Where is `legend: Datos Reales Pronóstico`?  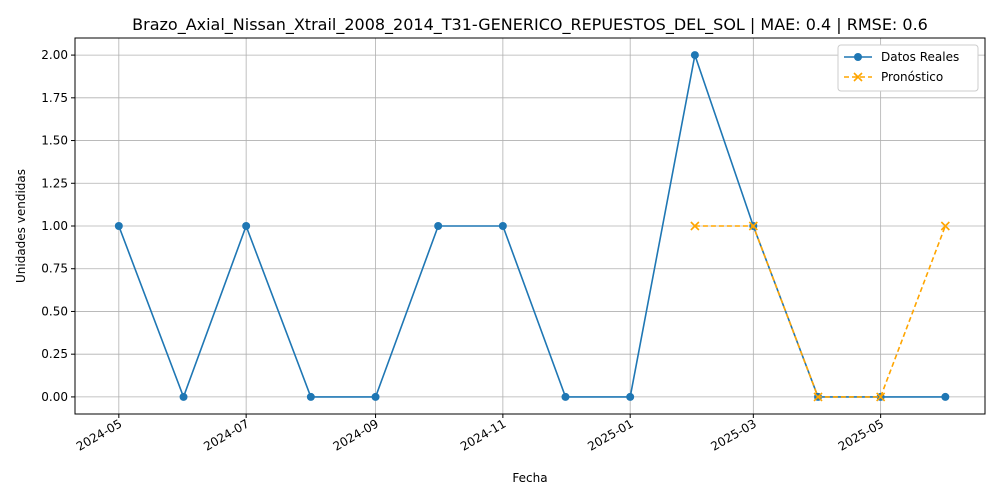
legend: Datos Reales Pronóstico is located at coordinates (908, 68).